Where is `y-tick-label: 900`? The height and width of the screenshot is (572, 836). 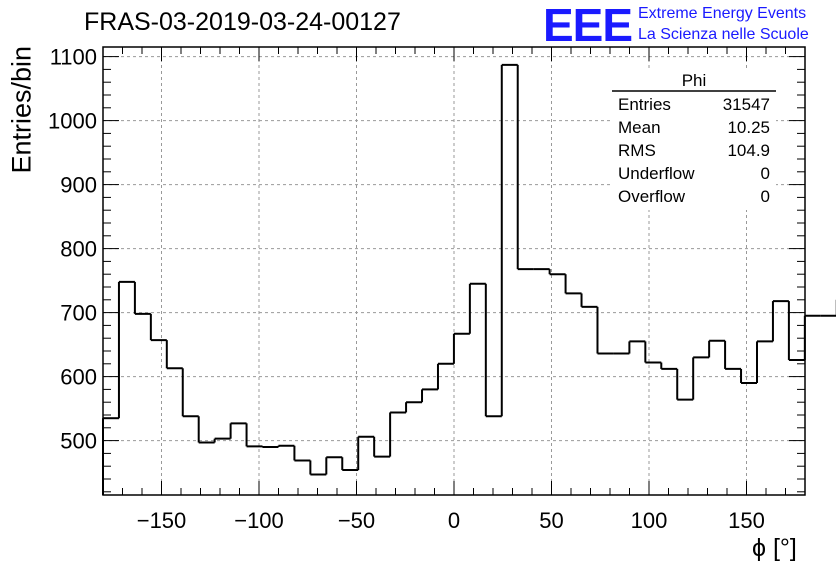 y-tick-label: 900 is located at coordinates (78, 185).